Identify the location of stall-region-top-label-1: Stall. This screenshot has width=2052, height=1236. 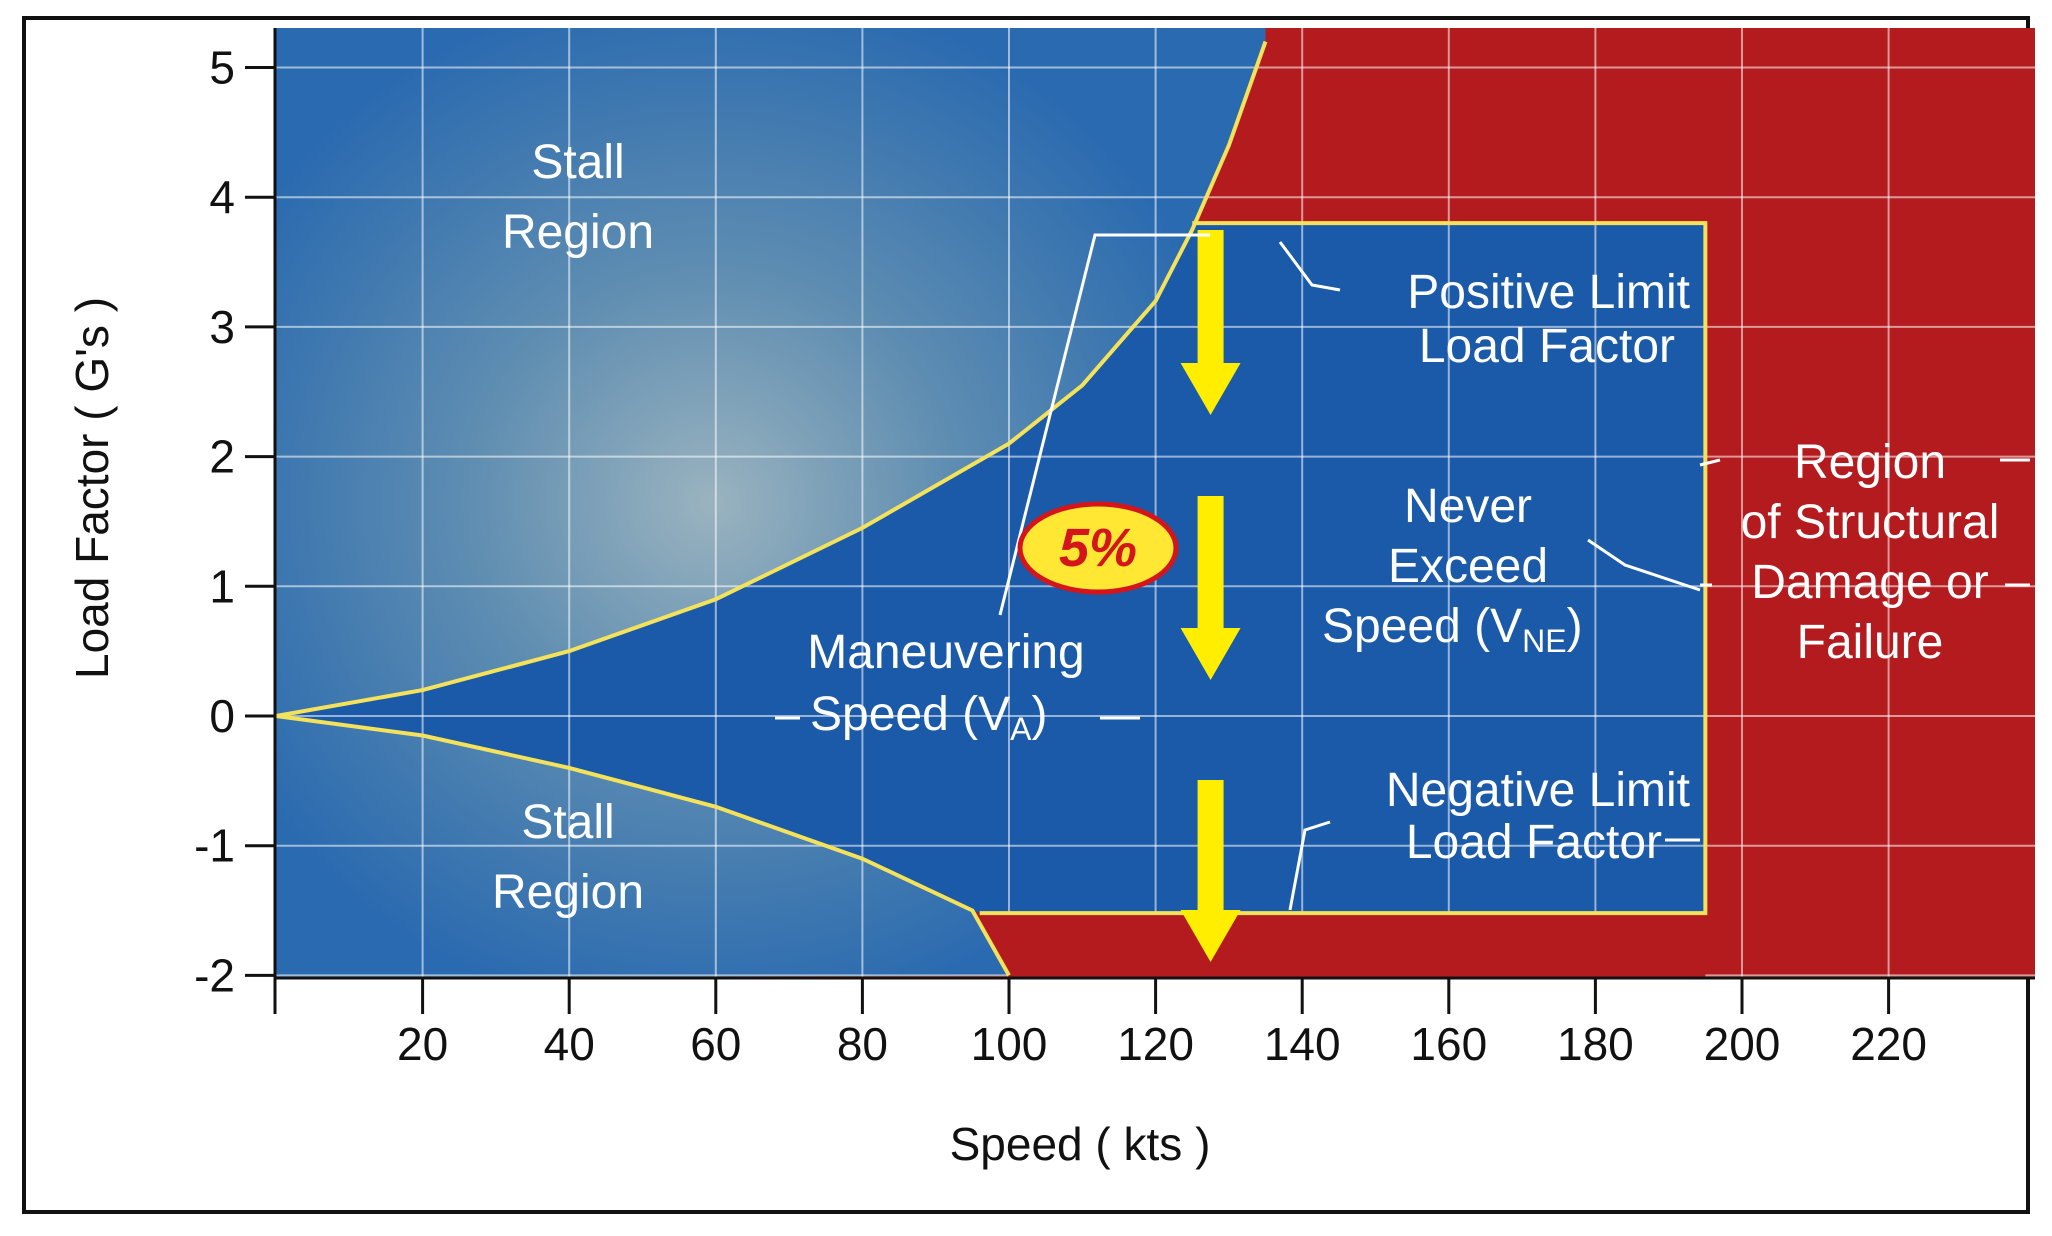
(577, 162).